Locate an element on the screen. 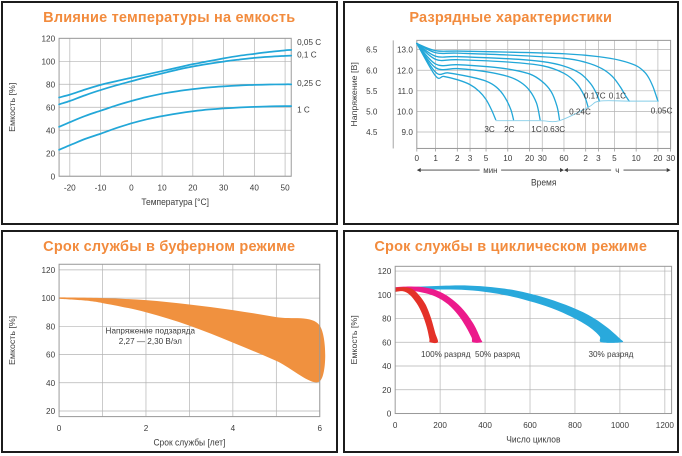 This screenshot has height=456, width=682. annotation: 2,27 — 2,30 В/эл is located at coordinates (150, 341).